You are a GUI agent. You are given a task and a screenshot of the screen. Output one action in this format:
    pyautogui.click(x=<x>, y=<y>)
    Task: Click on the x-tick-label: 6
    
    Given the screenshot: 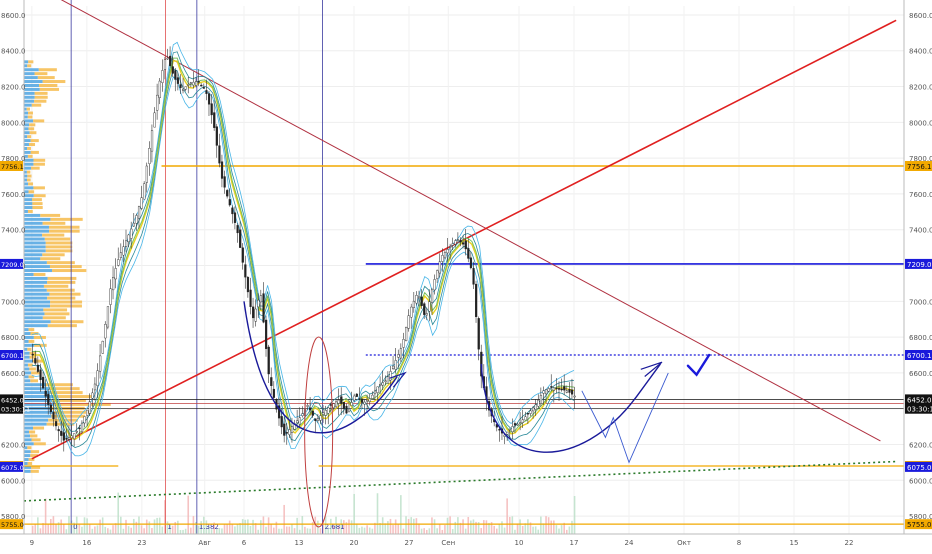 What is the action you would take?
    pyautogui.click(x=244, y=543)
    